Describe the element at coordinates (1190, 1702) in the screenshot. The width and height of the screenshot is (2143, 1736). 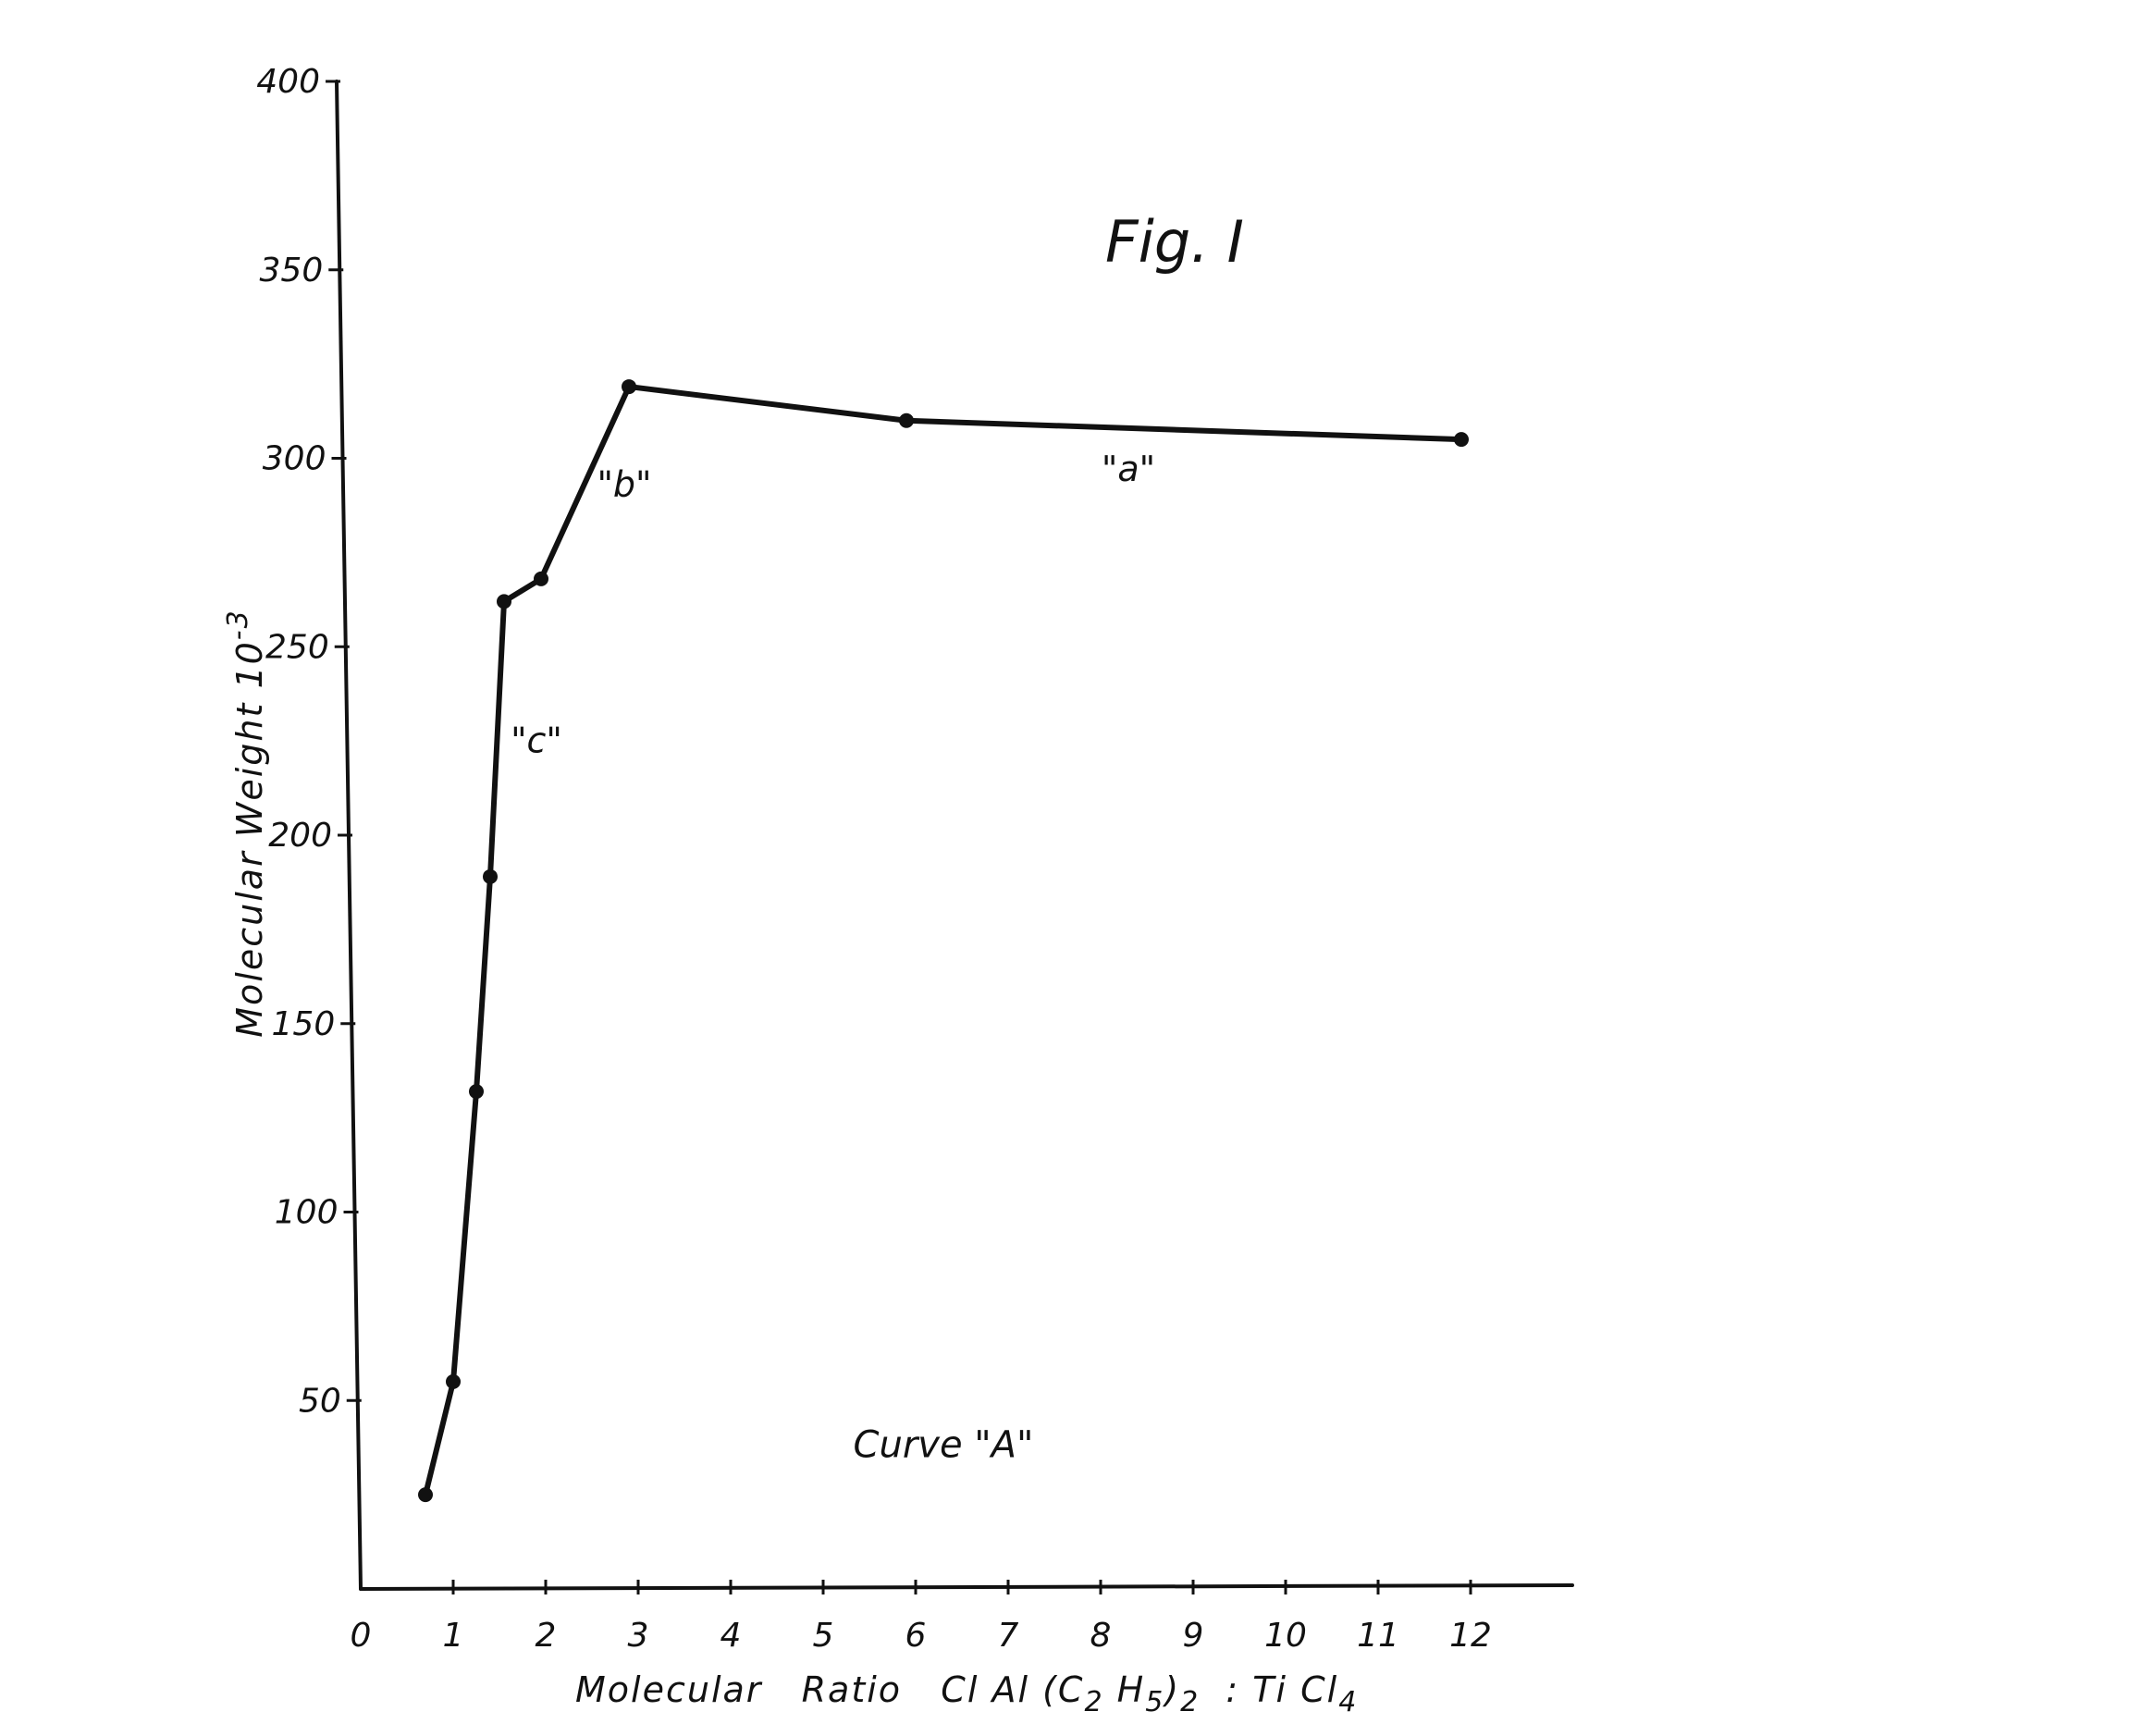
I see `x-axis-title-sub3: 2` at that location.